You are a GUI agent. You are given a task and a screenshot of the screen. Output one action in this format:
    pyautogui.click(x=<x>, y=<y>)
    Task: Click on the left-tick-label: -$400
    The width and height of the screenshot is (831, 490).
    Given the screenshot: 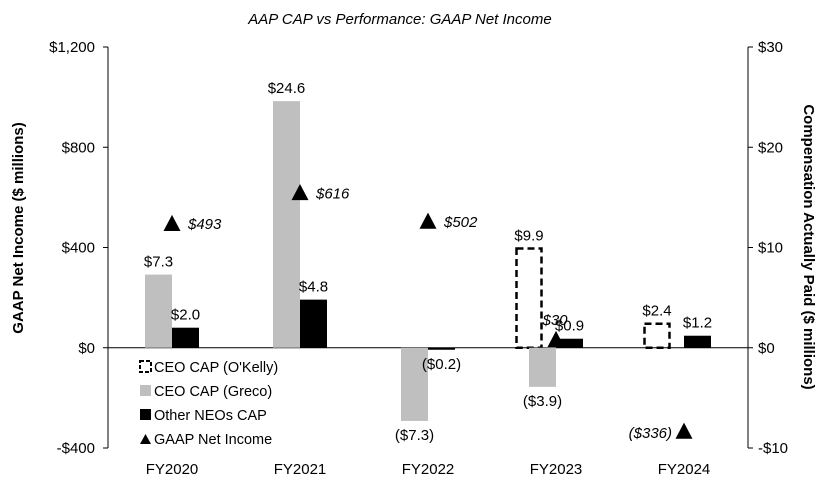 What is the action you would take?
    pyautogui.click(x=76, y=448)
    